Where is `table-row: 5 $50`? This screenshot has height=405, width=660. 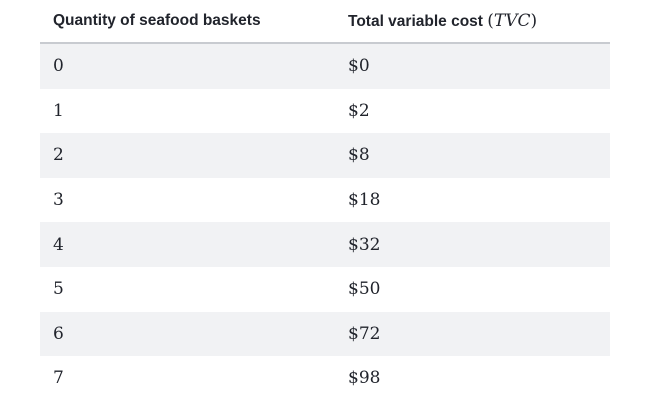 table-row: 5 $50 is located at coordinates (325, 289).